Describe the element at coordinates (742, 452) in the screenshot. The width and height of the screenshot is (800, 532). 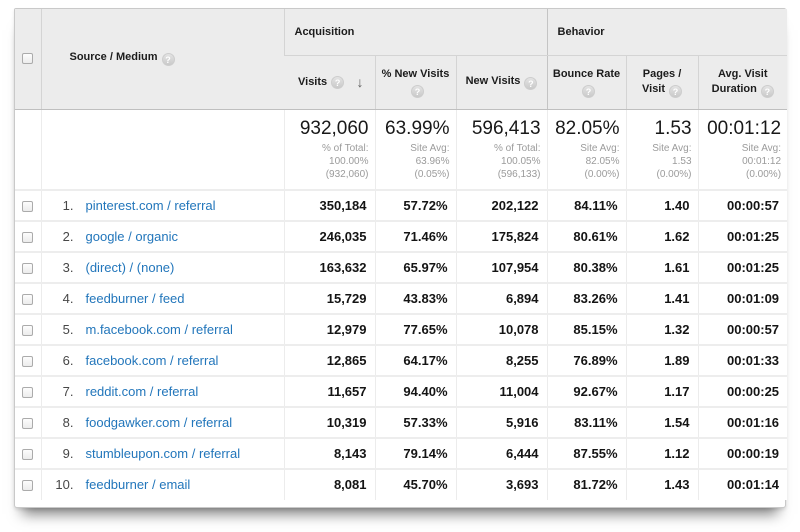
I see `avg-duration-cell: 00:00:19` at that location.